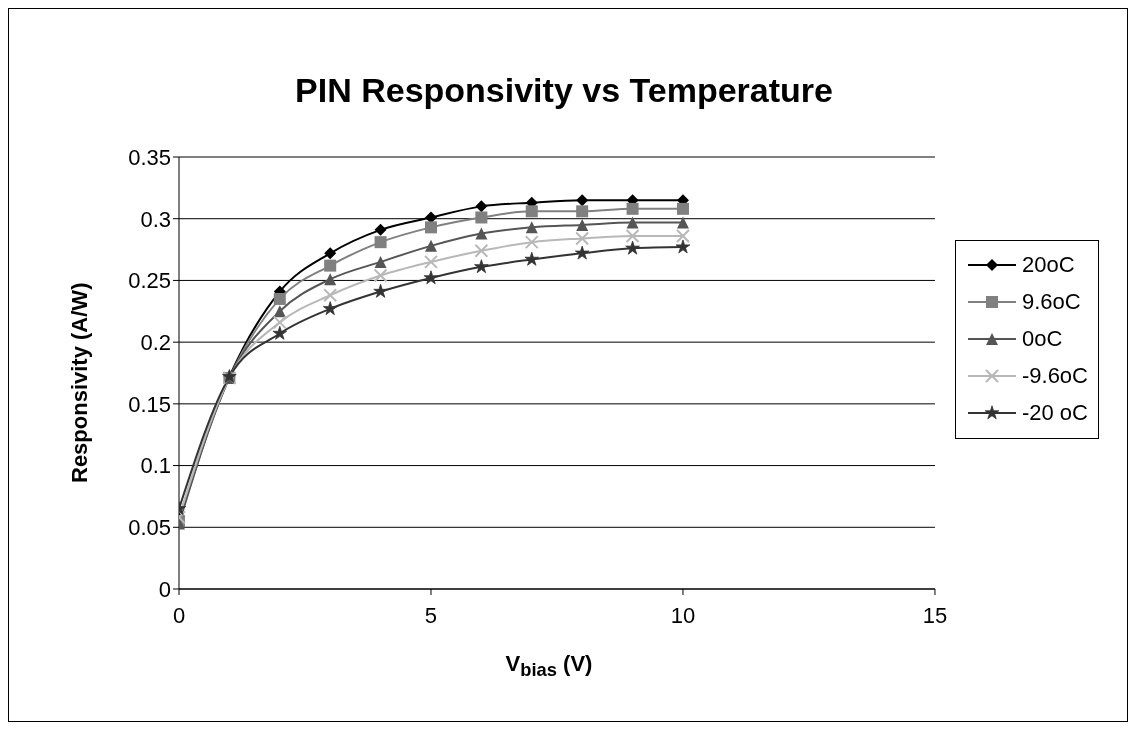 The image size is (1136, 731). I want to click on x-tick-label: 5, so click(431, 615).